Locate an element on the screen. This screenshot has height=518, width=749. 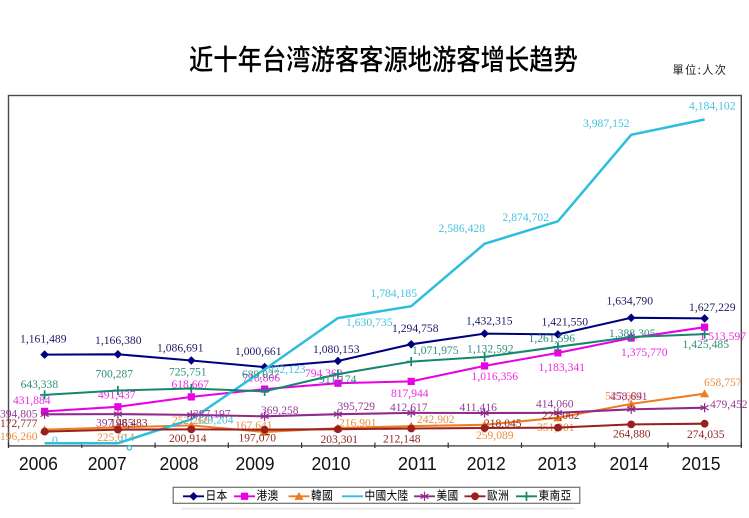
svg-text: 200,914 is located at coordinates (188, 438).